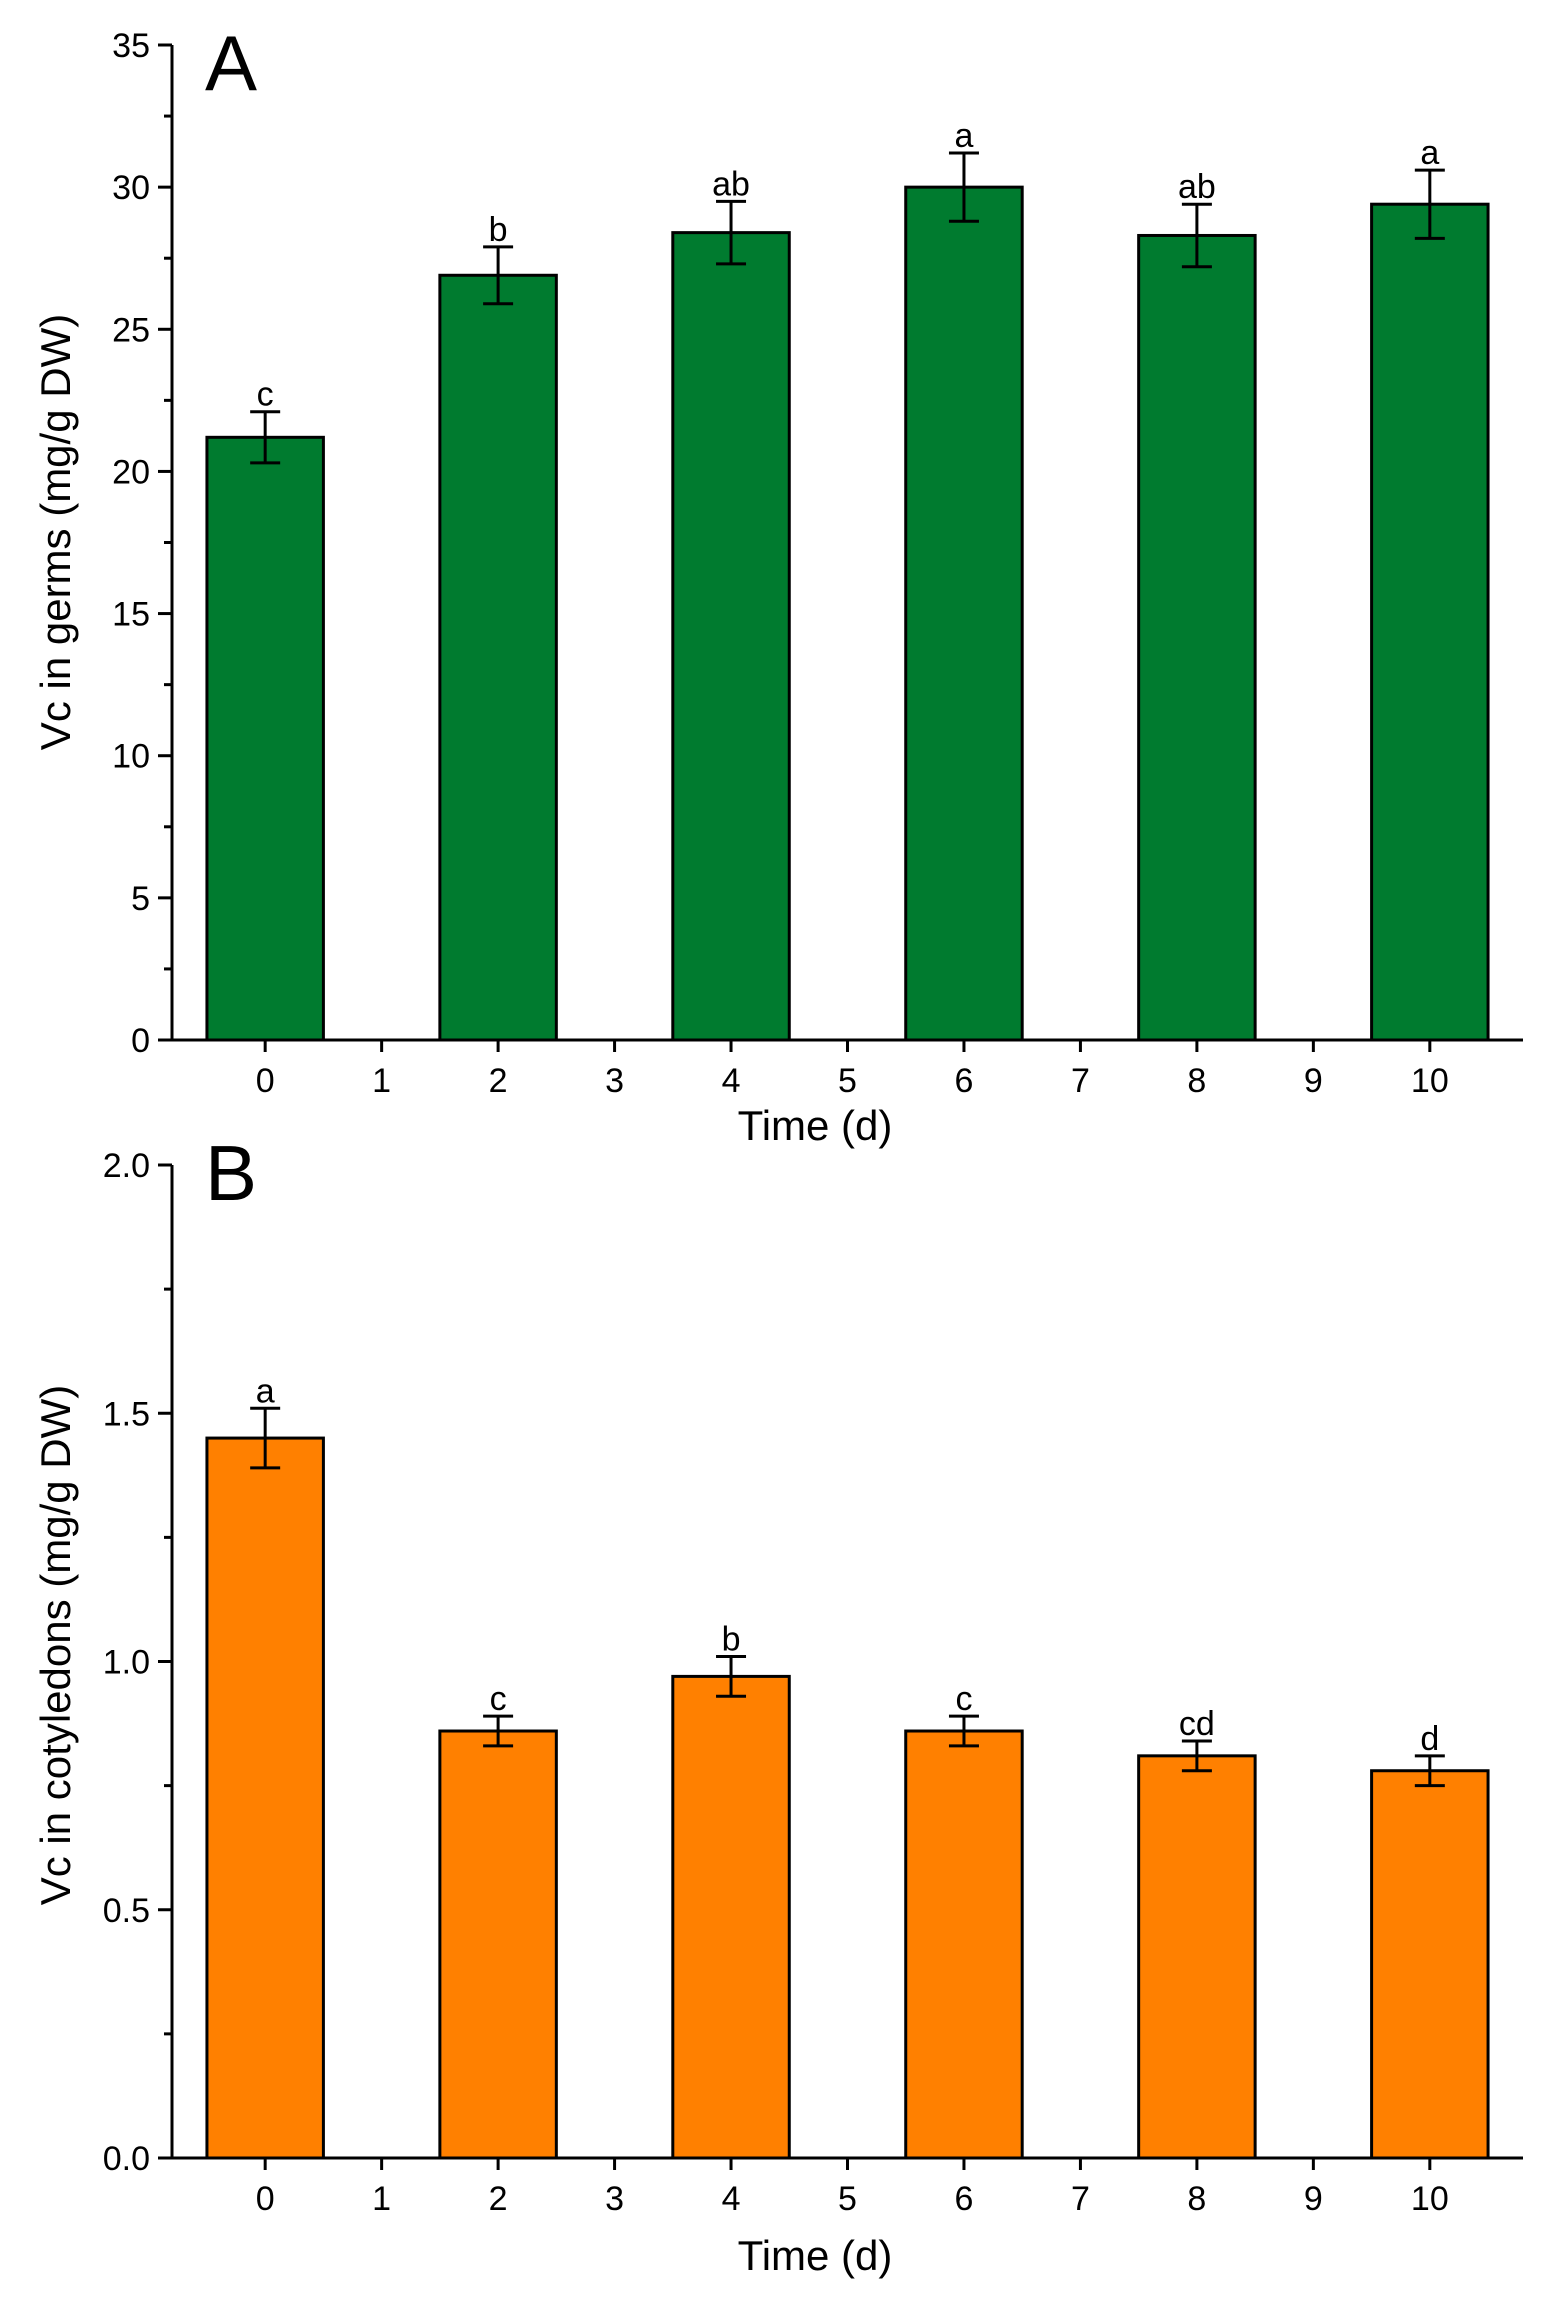 Image resolution: width=1563 pixels, height=2307 pixels. Describe the element at coordinates (140, 1041) in the screenshot. I see `panel-a-y-tick-label-0: 0` at that location.